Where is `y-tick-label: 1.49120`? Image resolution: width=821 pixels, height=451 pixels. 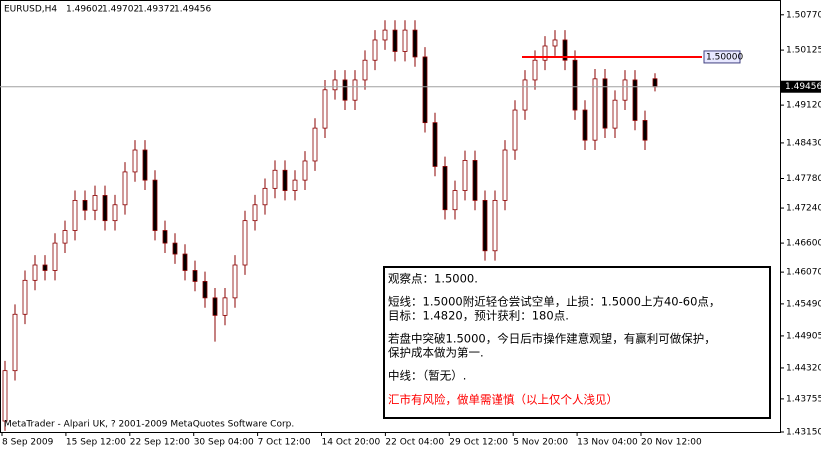
y-tick-label: 1.49120 is located at coordinates (803, 106).